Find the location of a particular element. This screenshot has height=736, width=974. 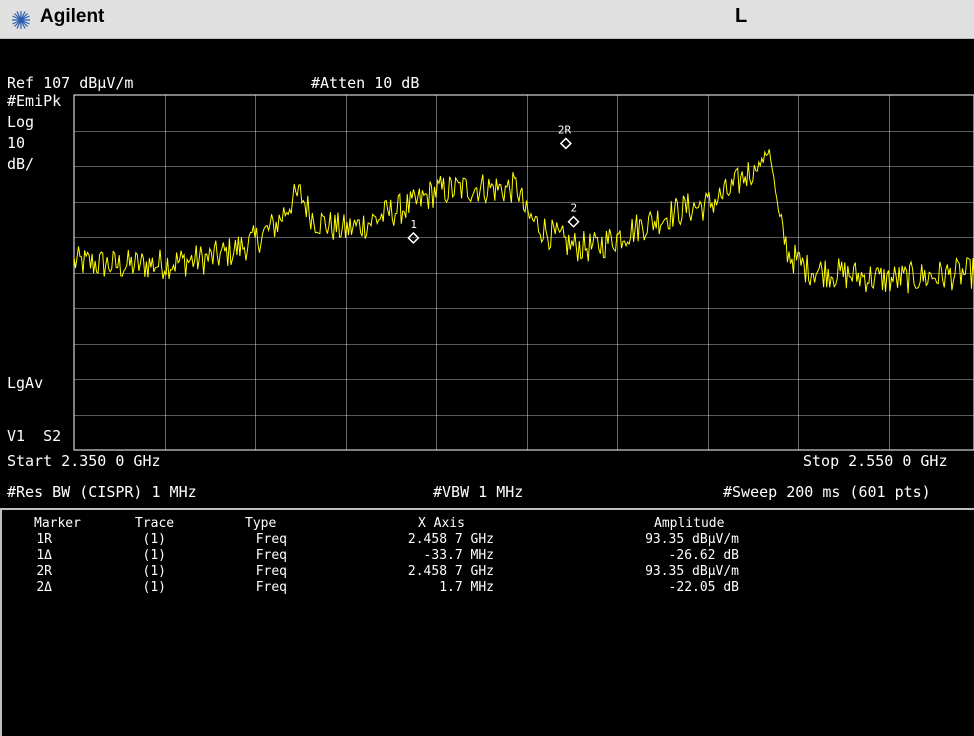

marker-layer: 1 2R 2 is located at coordinates (493, 184).